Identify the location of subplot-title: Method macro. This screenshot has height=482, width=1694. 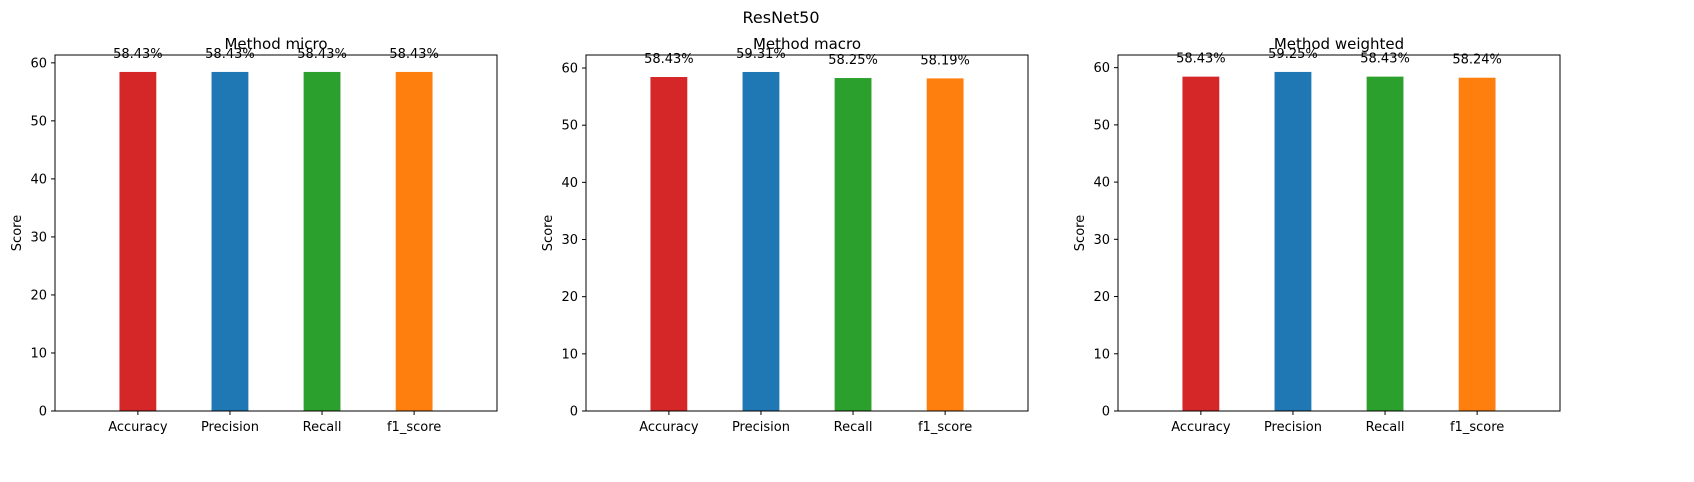
(807, 44).